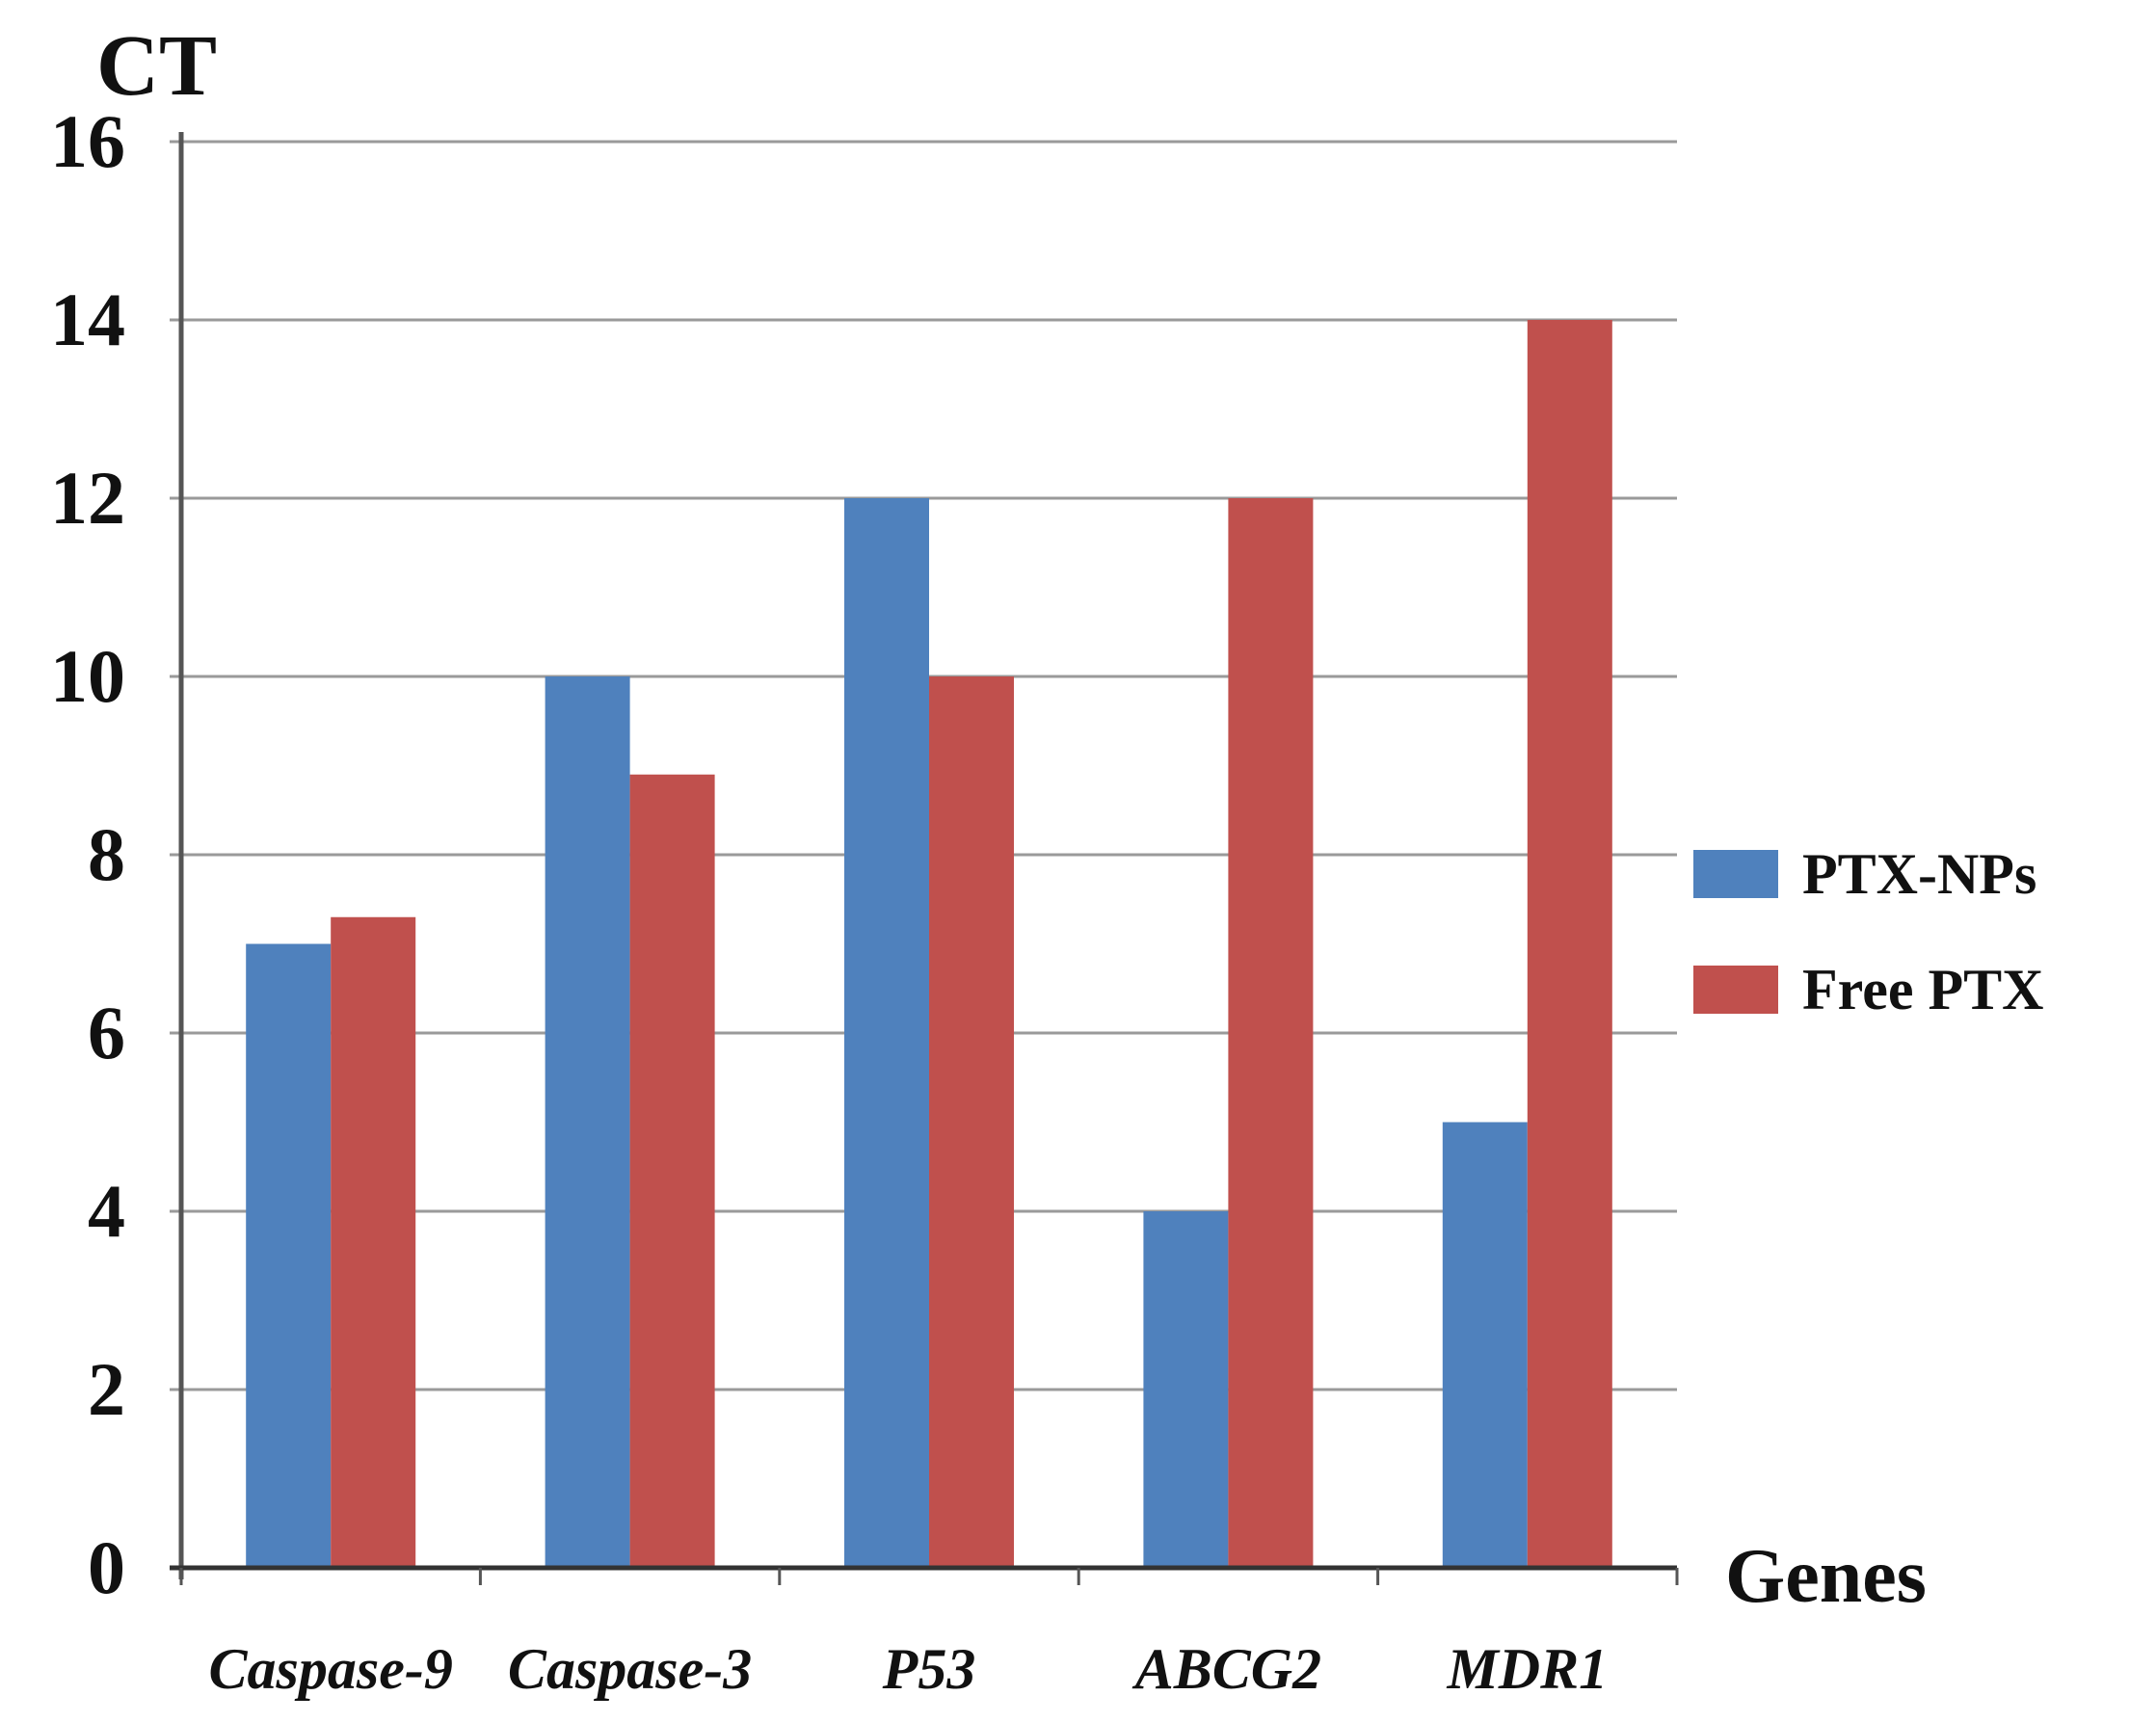  Describe the element at coordinates (1919, 874) in the screenshot. I see `legend-label: PTX-NPs` at that location.